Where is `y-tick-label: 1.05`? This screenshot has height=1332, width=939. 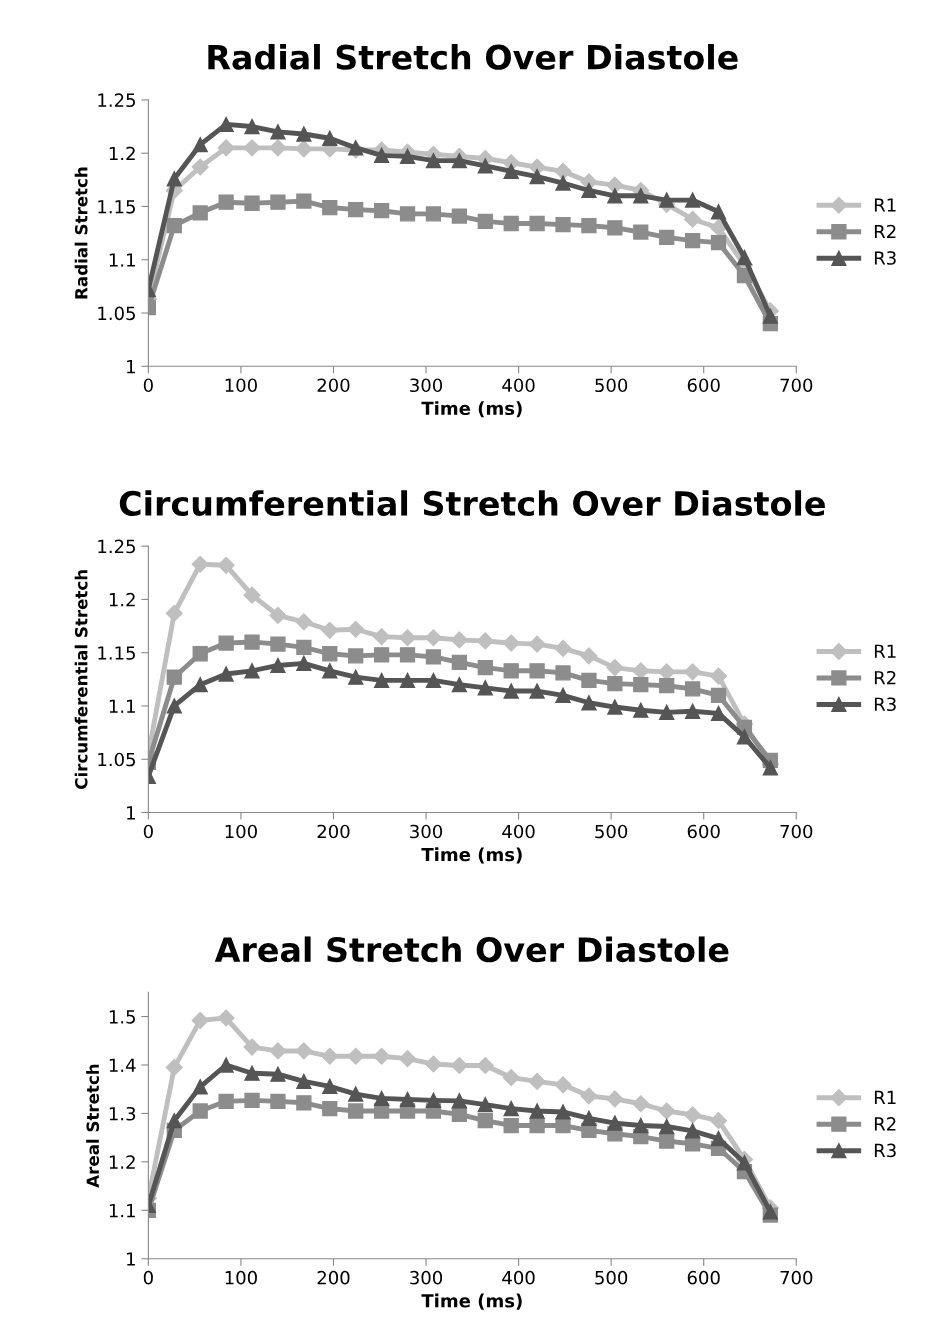 y-tick-label: 1.05 is located at coordinates (116, 759).